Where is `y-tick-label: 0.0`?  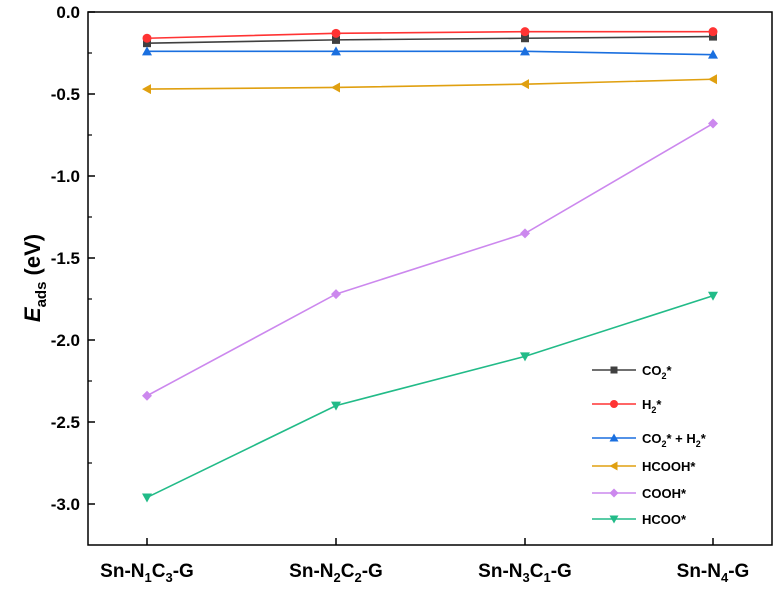 y-tick-label: 0.0 is located at coordinates (68, 12).